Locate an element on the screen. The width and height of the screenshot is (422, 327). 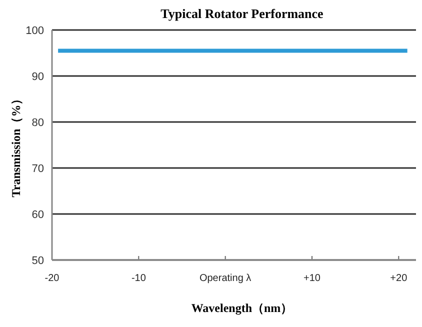
y-tick-label: 60 is located at coordinates (38, 215).